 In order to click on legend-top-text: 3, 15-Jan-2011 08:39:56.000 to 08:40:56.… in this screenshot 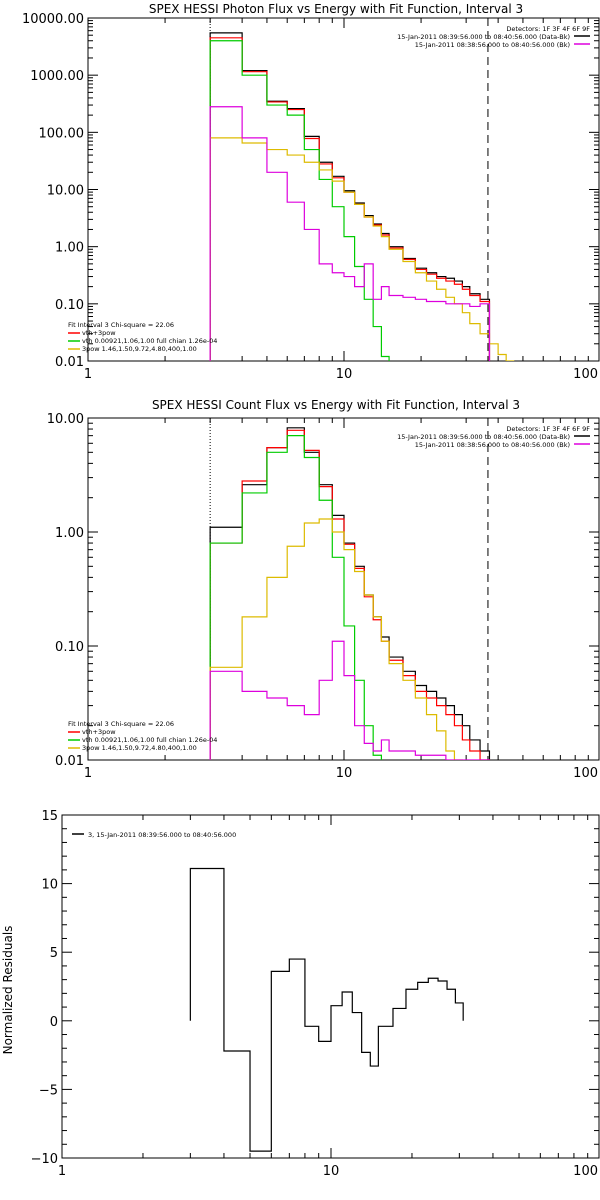, I will do `click(162, 835)`.